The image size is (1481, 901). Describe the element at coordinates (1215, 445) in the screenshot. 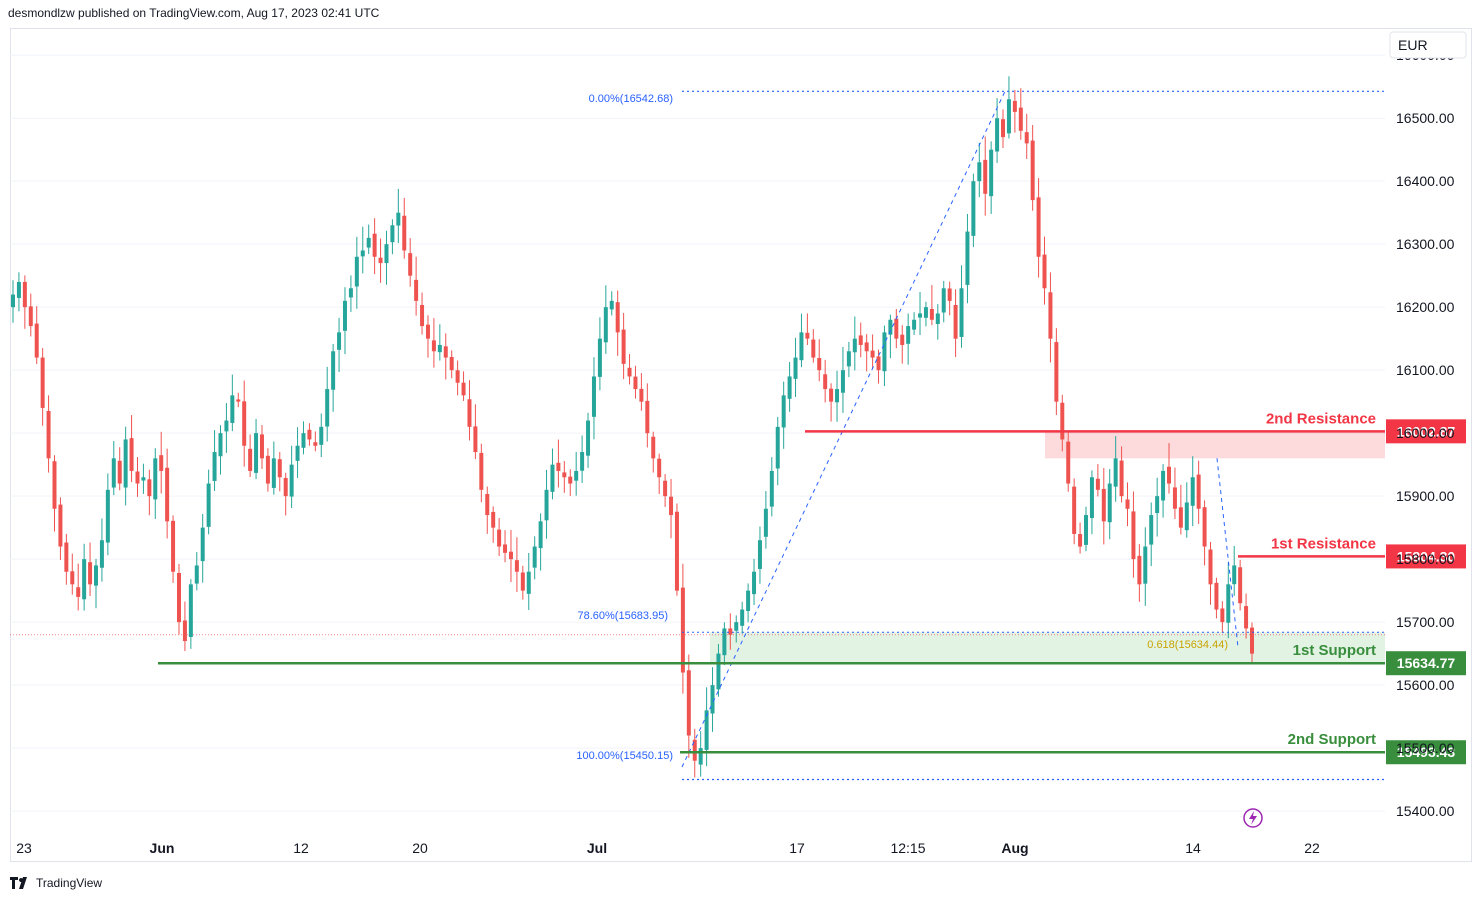

I see `resistance-zone` at that location.